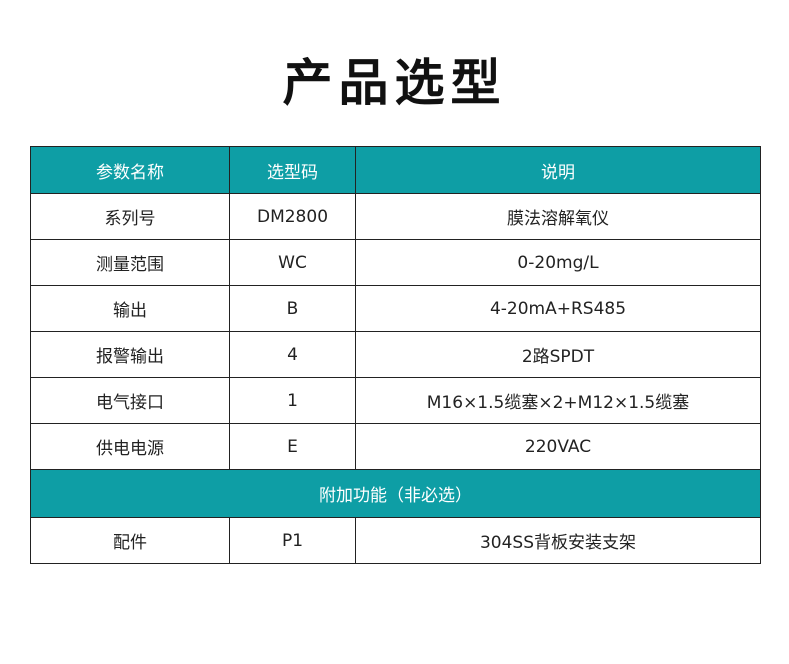 This screenshot has width=789, height=664. I want to click on section-row: 附加功能（非必选）, so click(395, 493).